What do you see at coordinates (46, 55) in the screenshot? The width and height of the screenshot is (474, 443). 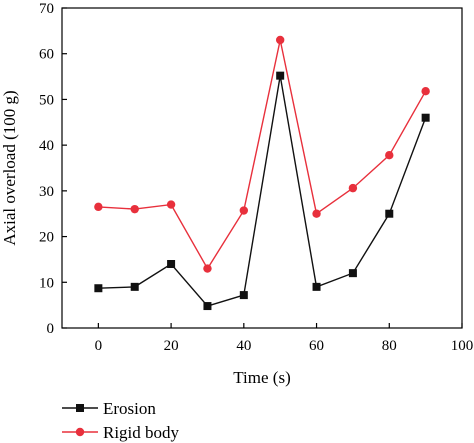 I see `y-tick-label: 60` at bounding box center [46, 55].